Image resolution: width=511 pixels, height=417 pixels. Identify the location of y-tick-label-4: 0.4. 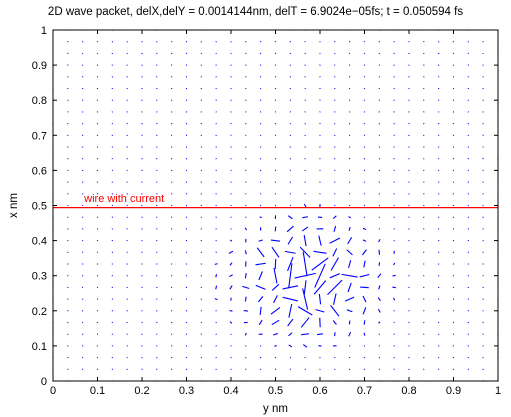
(39, 242).